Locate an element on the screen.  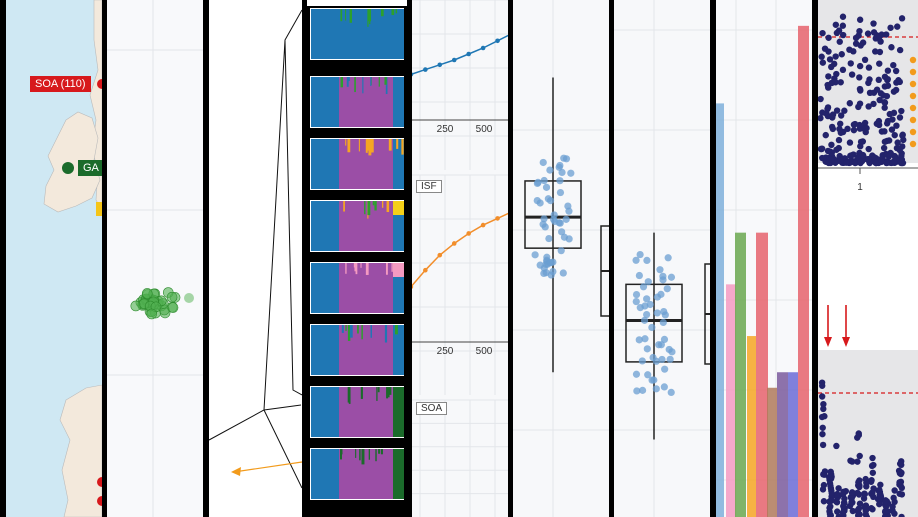
curve-svg: 250 500 250 500 is located at coordinates (460, 258).